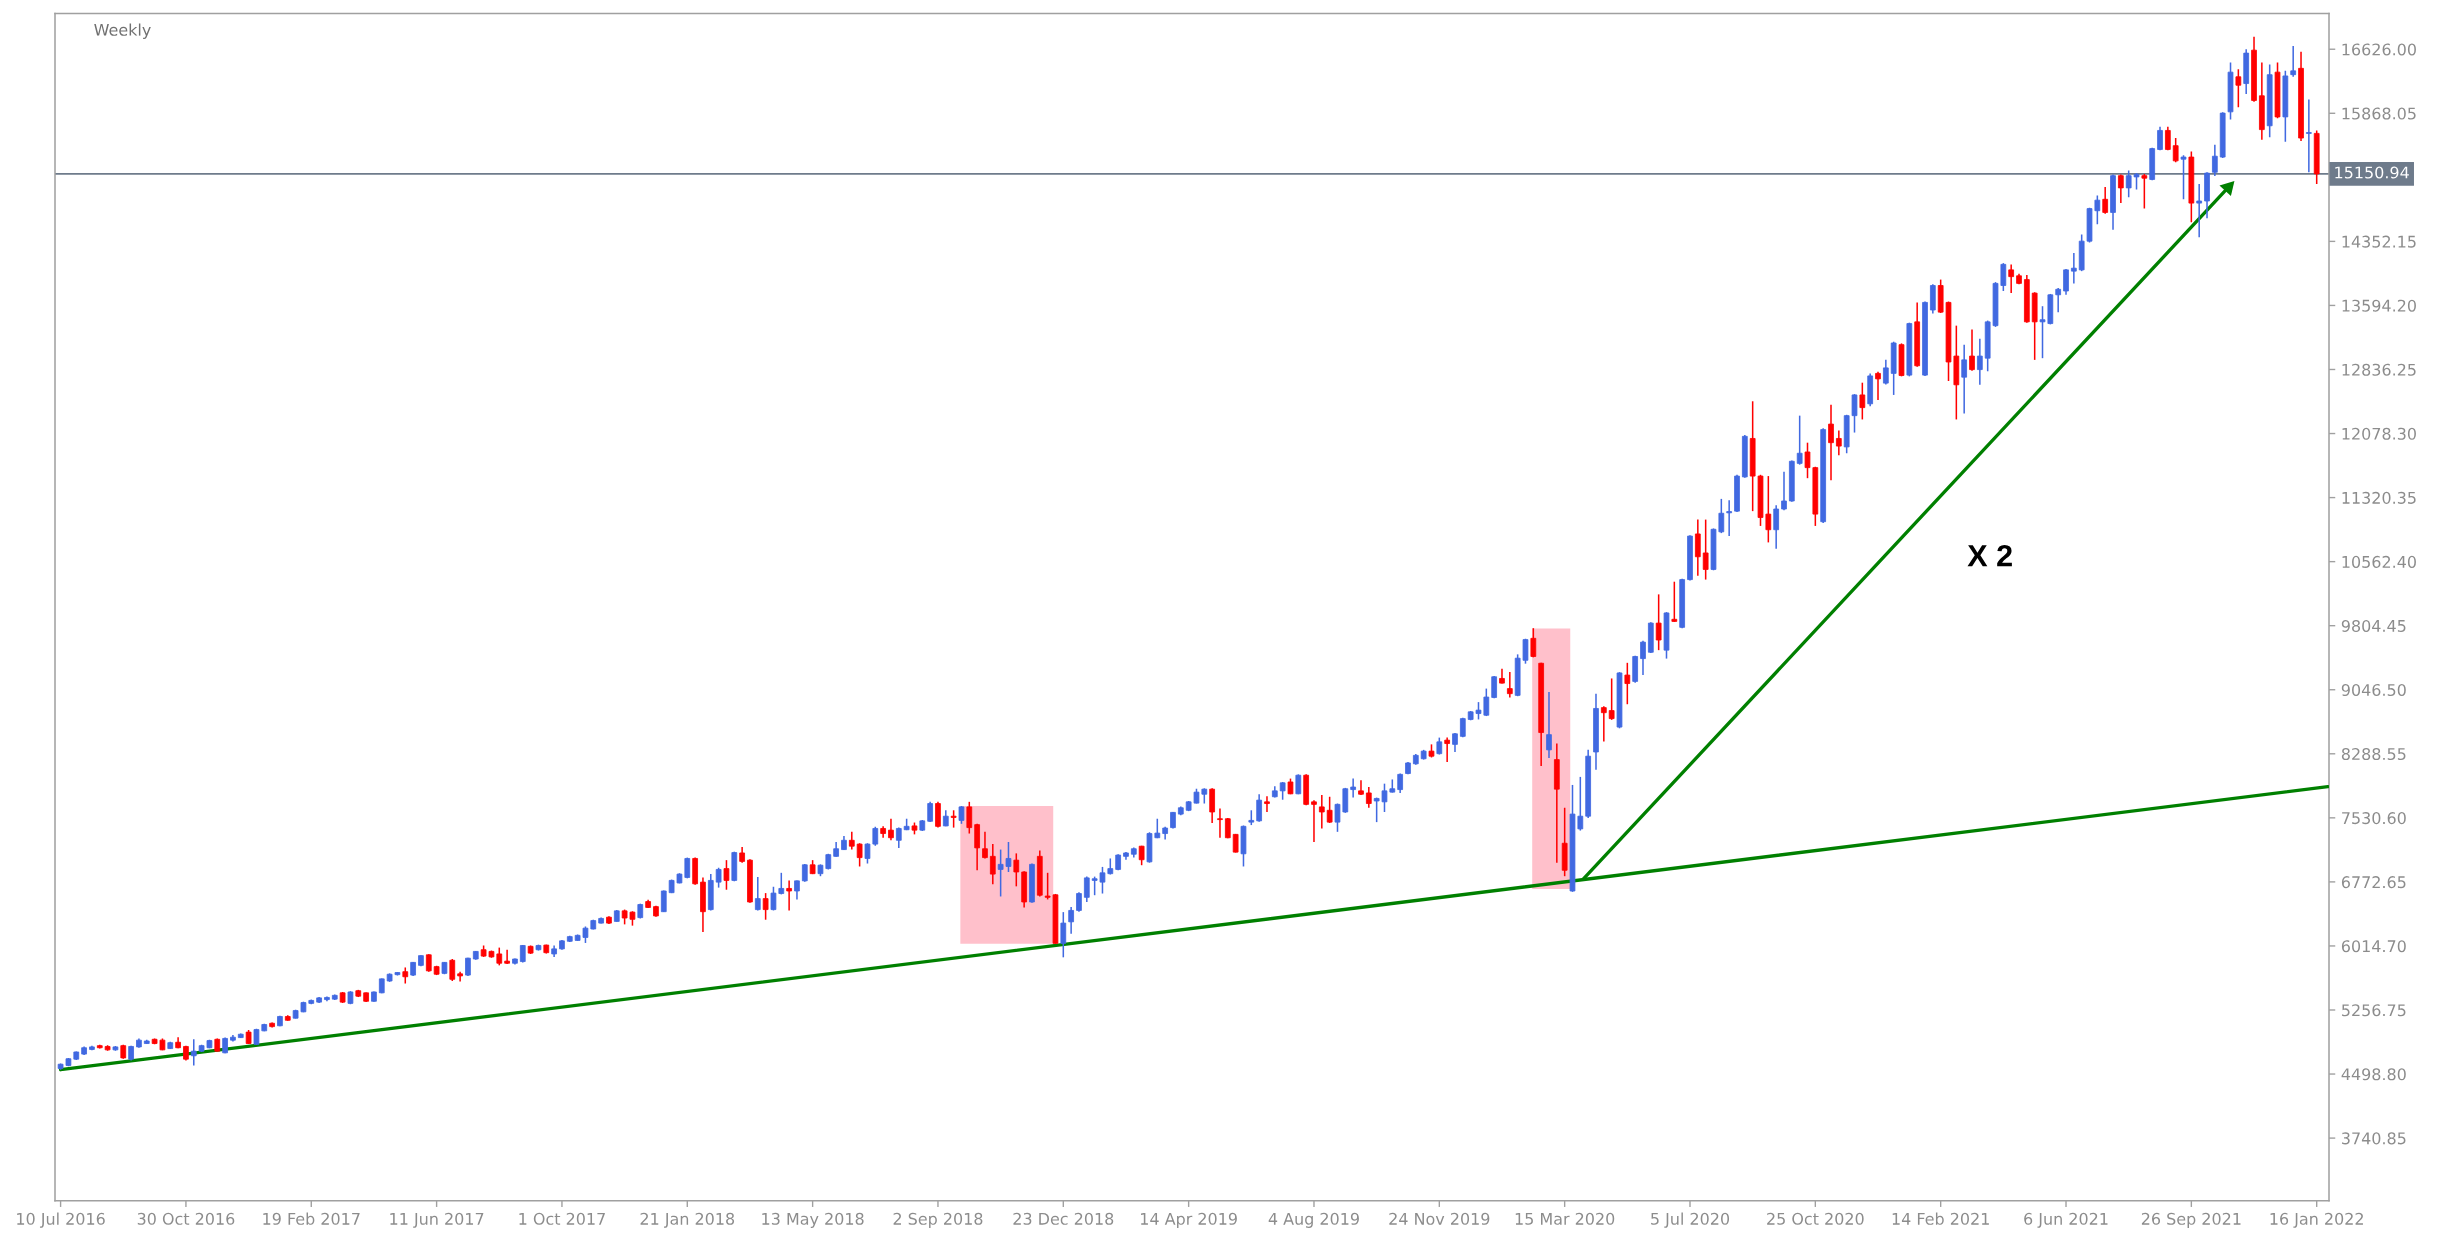  I want to click on y-tick-label: 8288.55, so click(2373, 754).